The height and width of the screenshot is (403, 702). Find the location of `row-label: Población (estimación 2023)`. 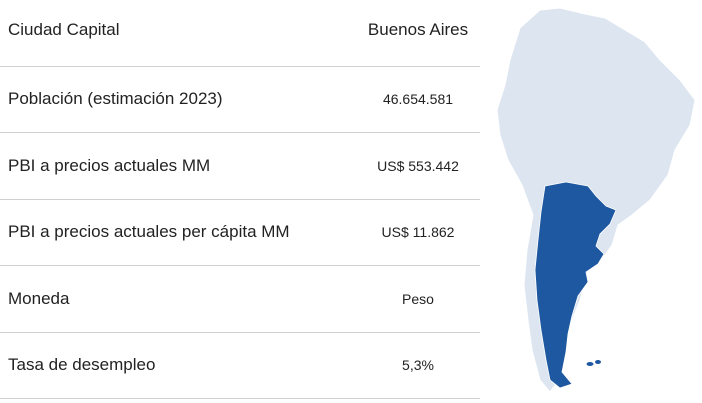

row-label: Población (estimación 2023) is located at coordinates (115, 99).